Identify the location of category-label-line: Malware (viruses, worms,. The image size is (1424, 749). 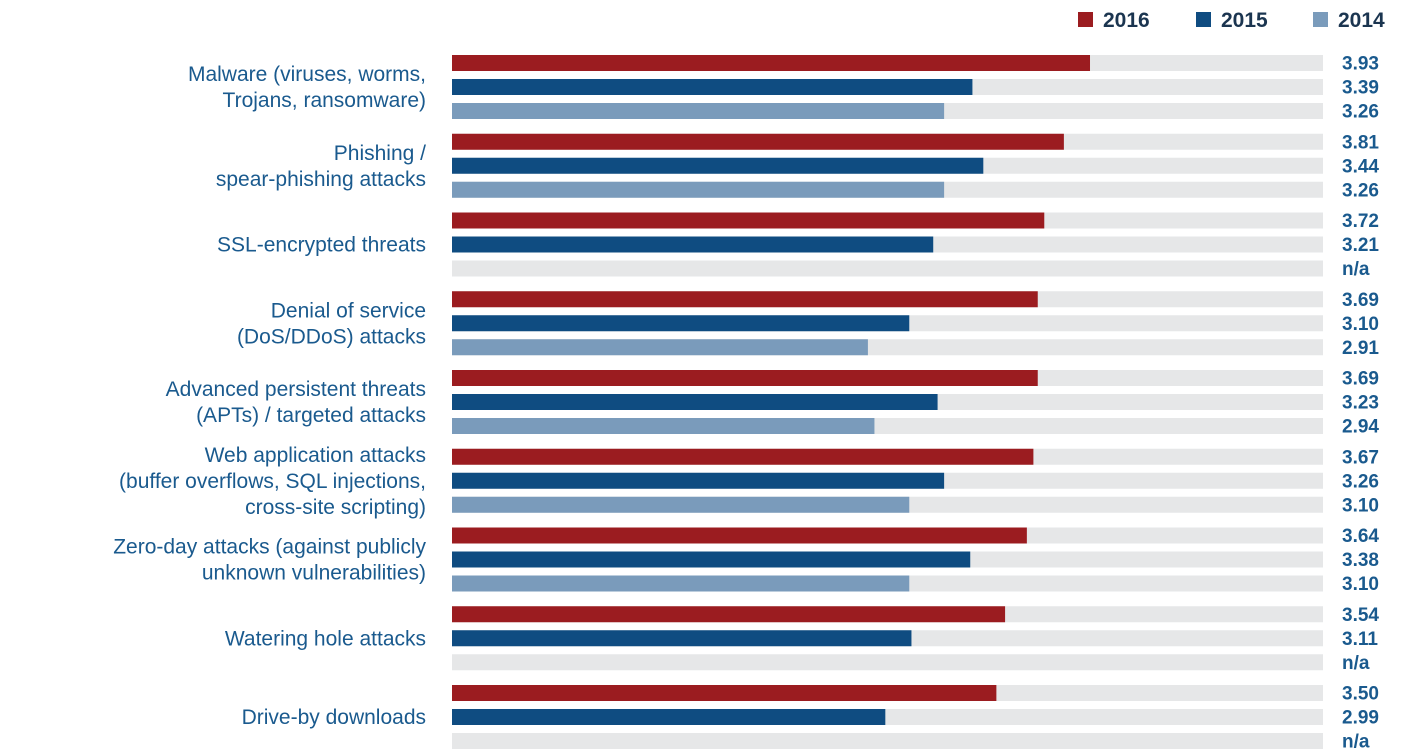
(307, 74).